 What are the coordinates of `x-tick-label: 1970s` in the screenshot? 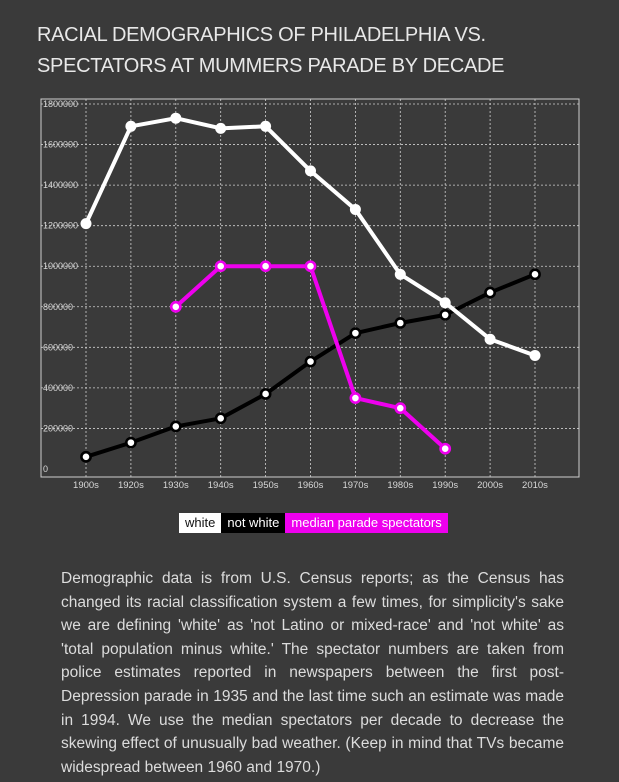 It's located at (355, 485).